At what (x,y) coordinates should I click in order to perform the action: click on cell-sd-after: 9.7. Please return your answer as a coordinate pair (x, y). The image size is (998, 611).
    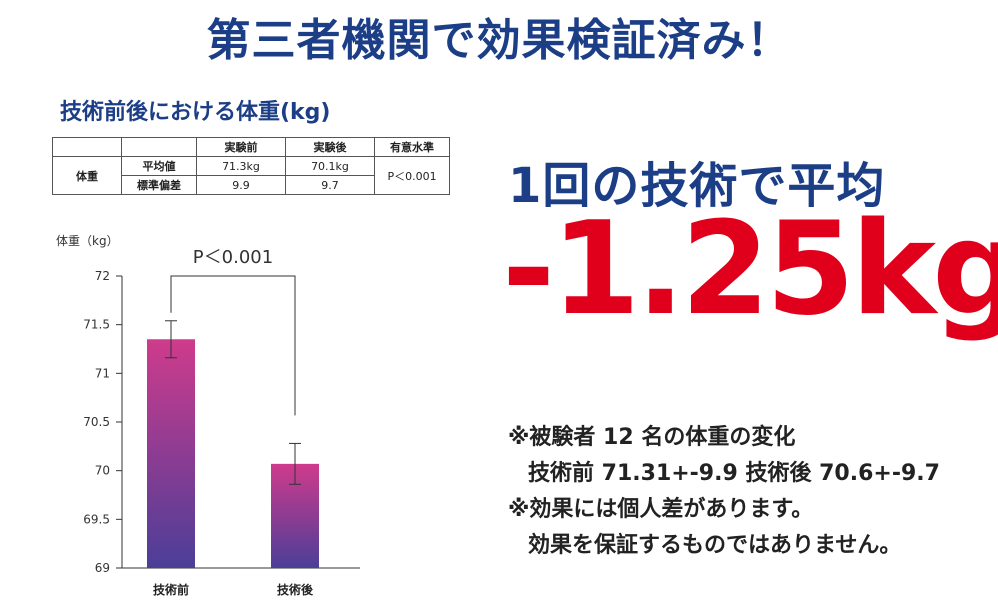
    Looking at the image, I should click on (330, 185).